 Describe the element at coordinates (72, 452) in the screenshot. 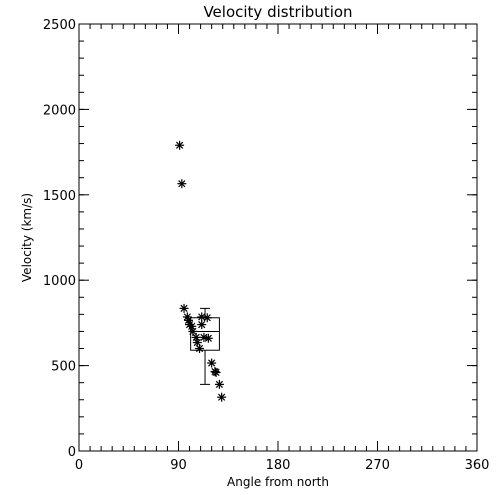

I see `y-tick-label: 0` at that location.